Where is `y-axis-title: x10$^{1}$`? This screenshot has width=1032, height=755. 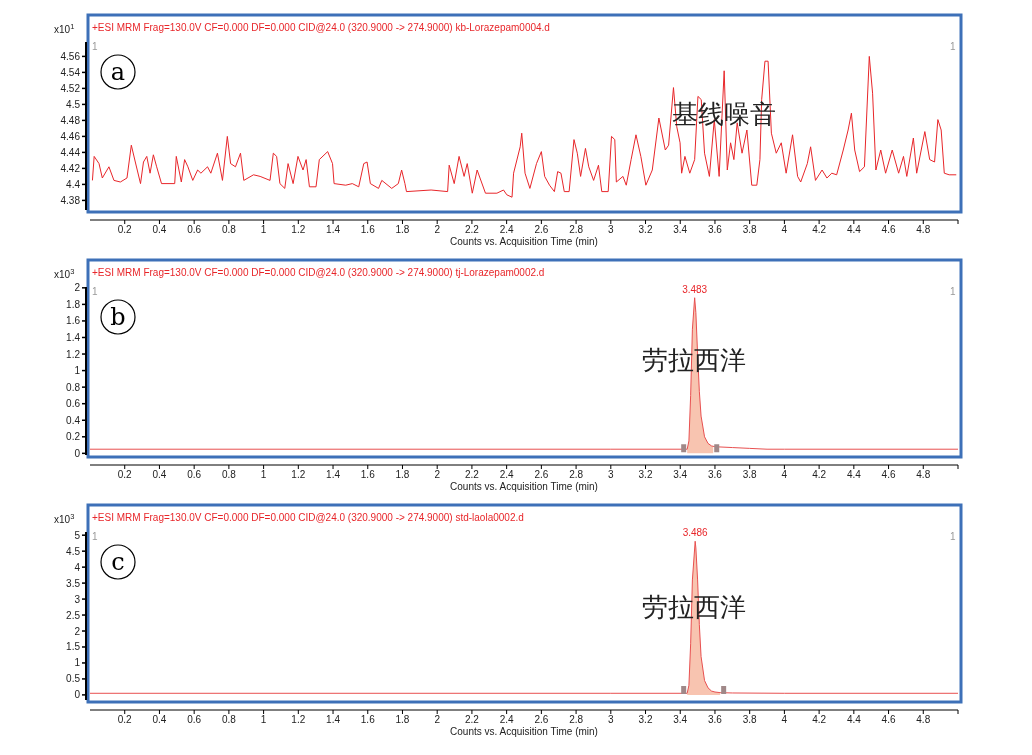 y-axis-title: x10$^{1}$ is located at coordinates (64, 28).